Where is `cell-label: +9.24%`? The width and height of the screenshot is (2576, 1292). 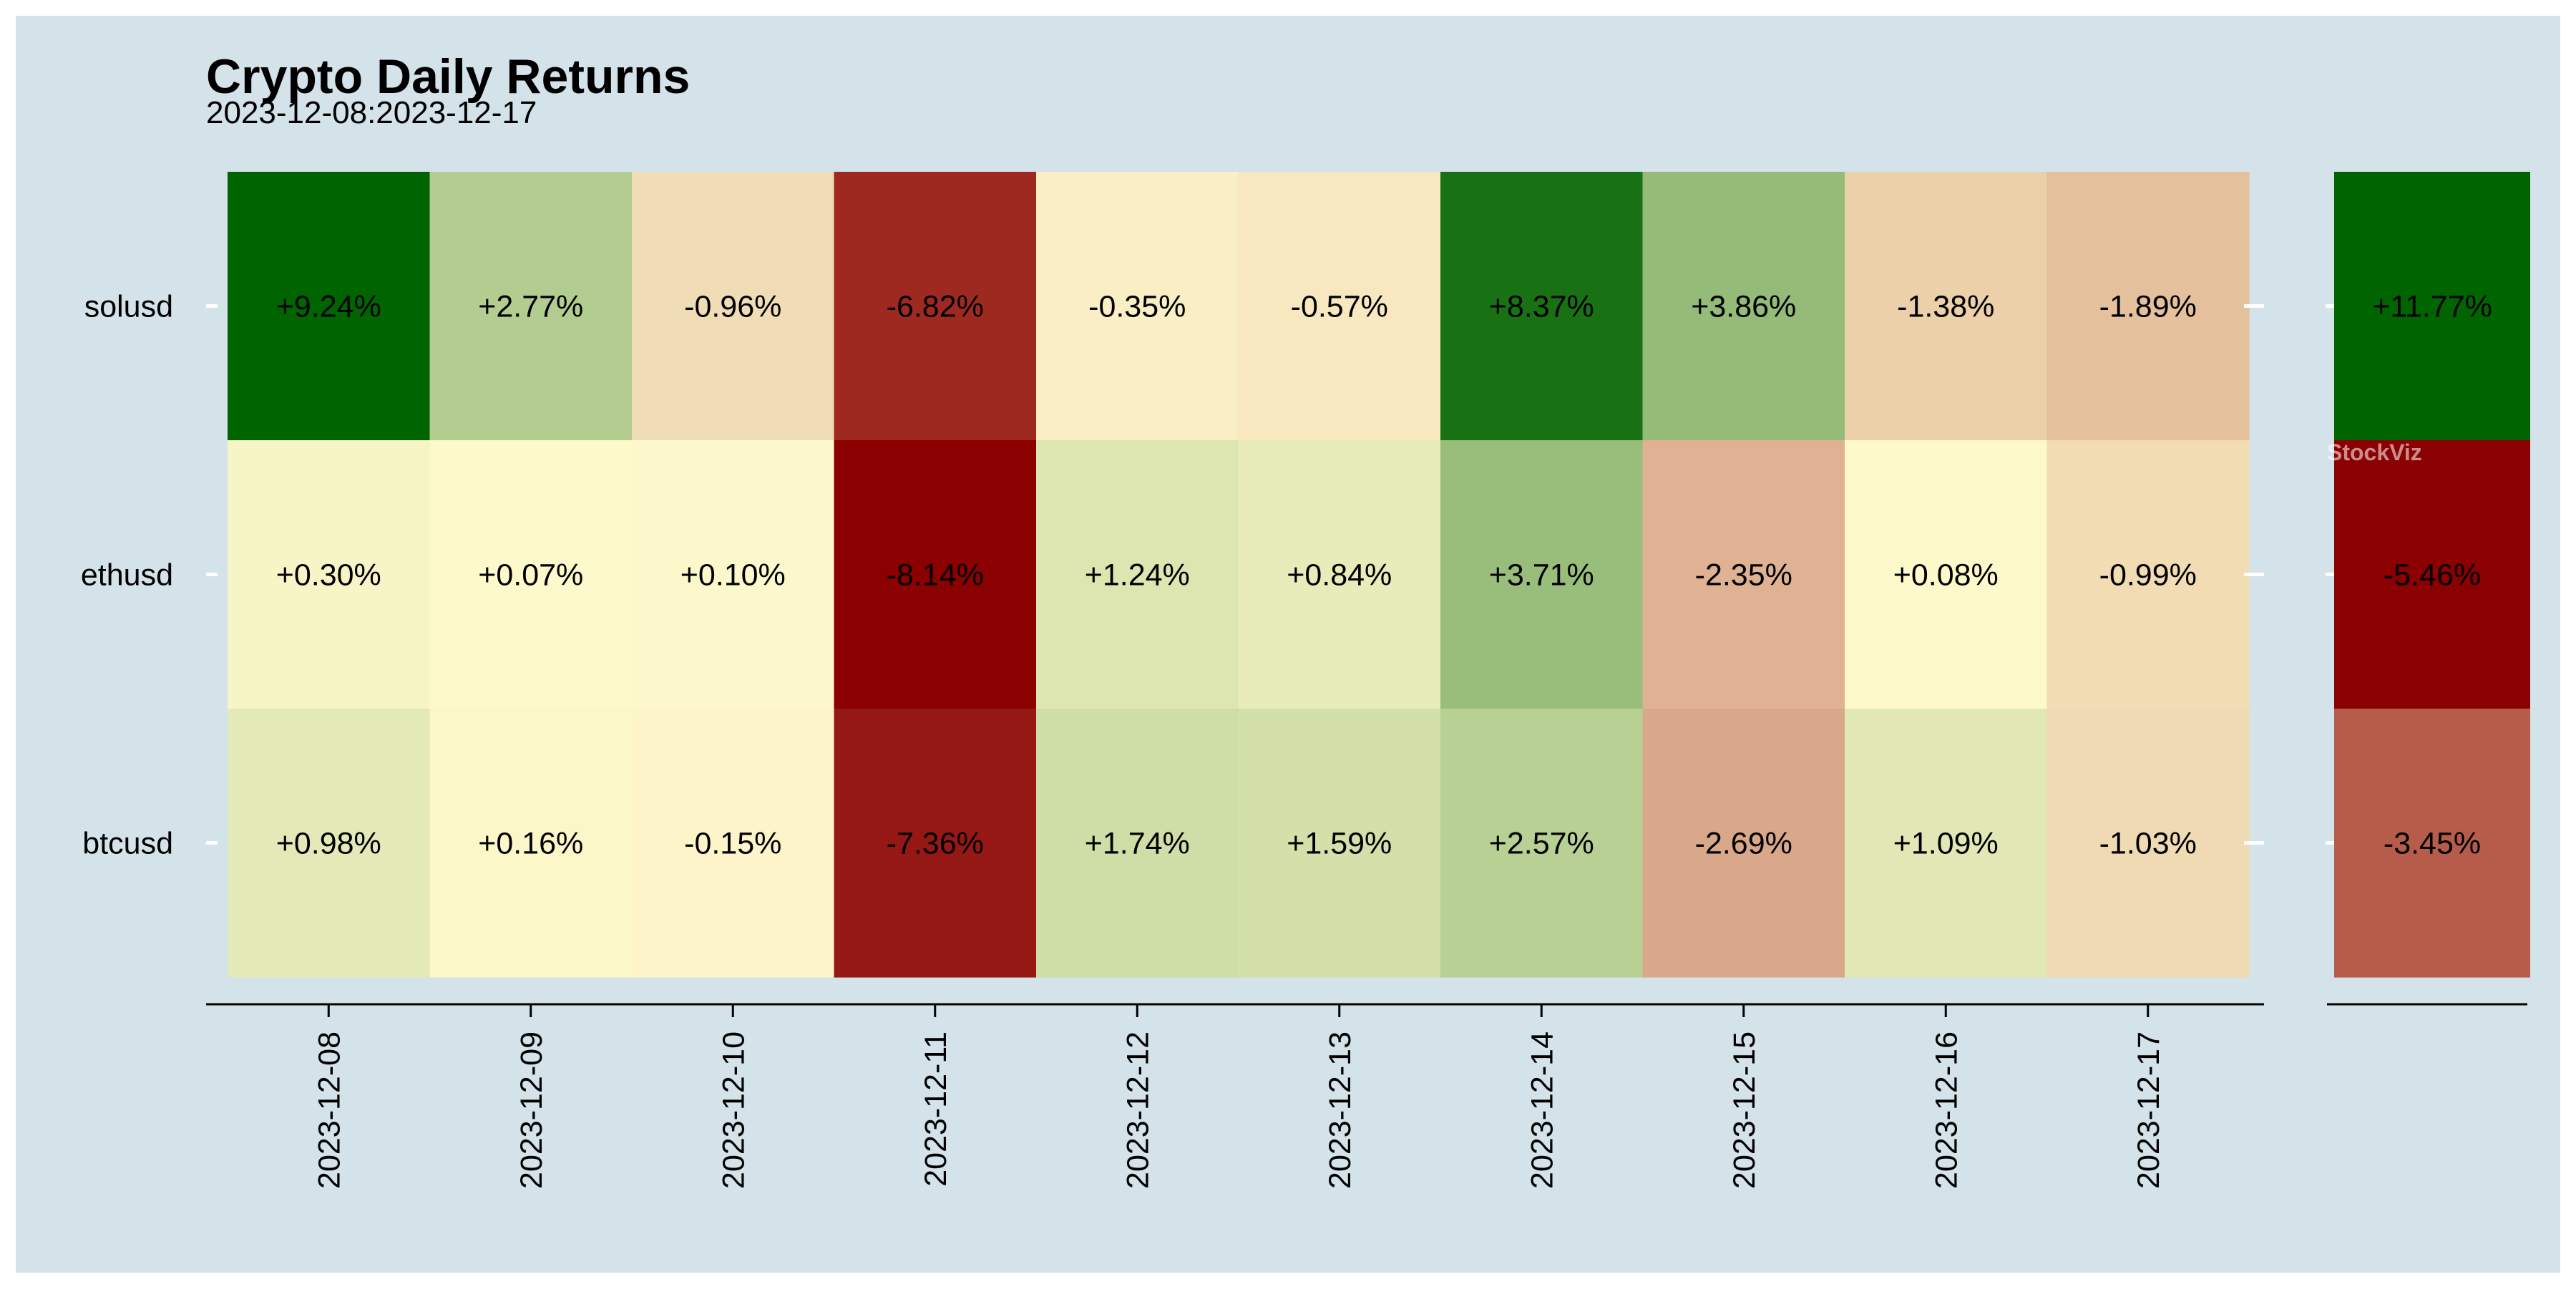
cell-label: +9.24% is located at coordinates (328, 307).